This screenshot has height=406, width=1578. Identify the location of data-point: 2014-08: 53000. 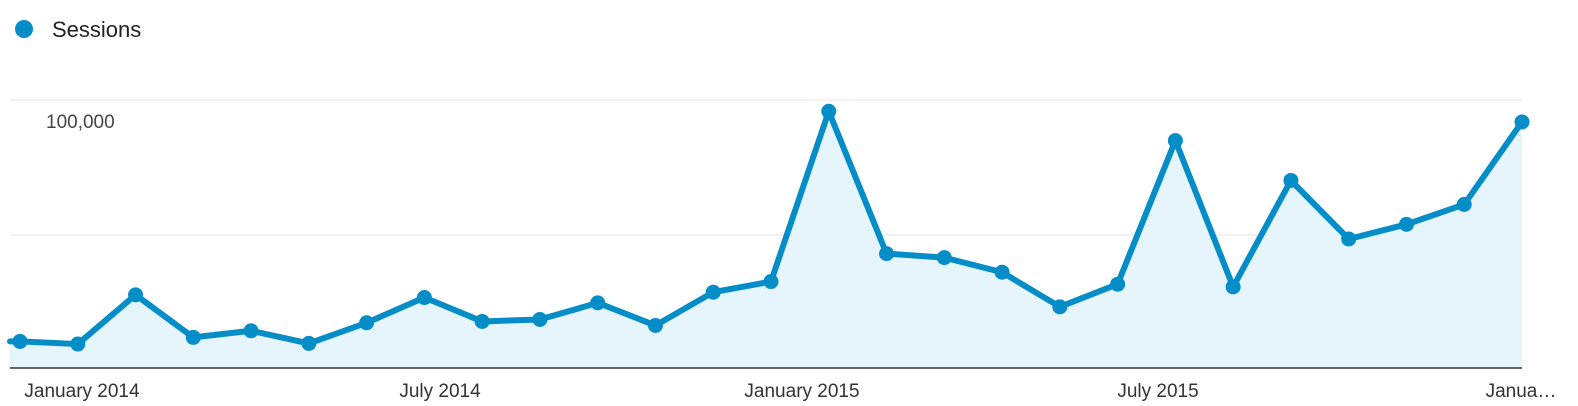
(424, 298).